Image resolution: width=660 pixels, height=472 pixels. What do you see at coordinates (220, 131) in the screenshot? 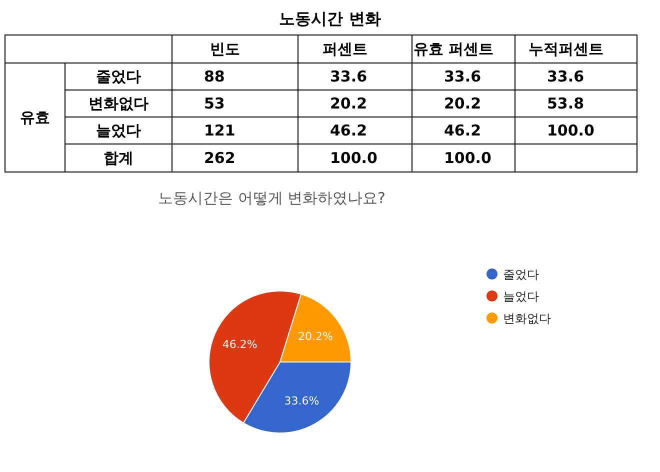
I see `text: 121` at bounding box center [220, 131].